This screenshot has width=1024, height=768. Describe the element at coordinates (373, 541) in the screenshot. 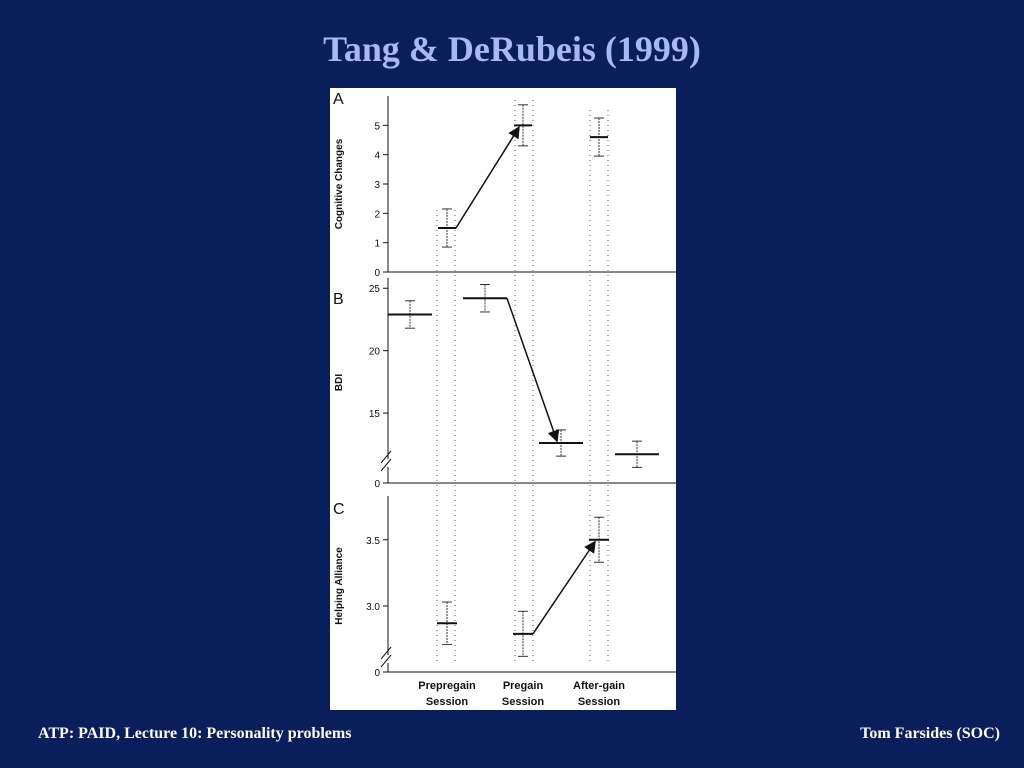

I see `y-tick-label: 3.5` at that location.